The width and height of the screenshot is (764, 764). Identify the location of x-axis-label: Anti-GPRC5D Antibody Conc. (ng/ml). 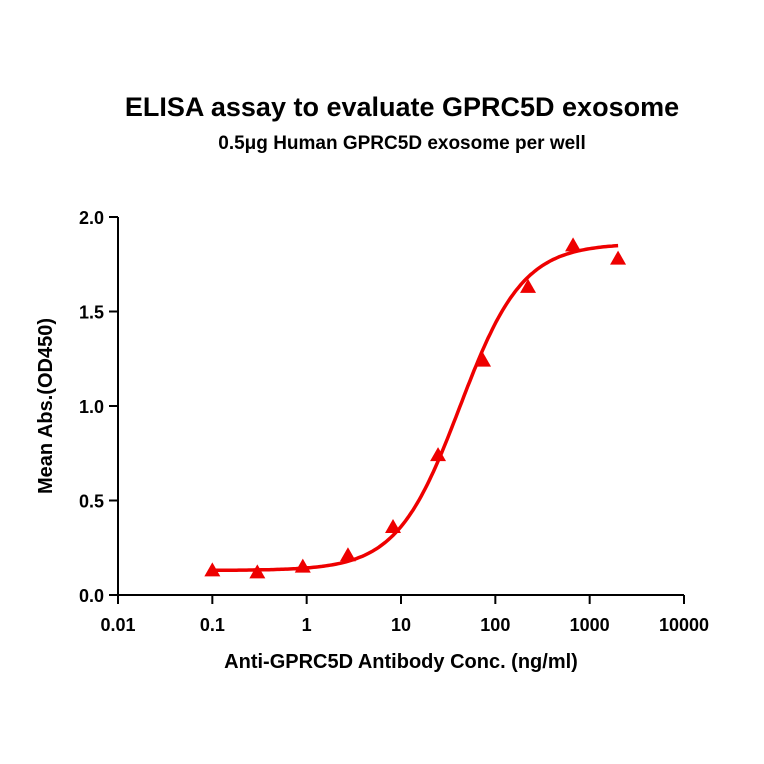
(401, 662).